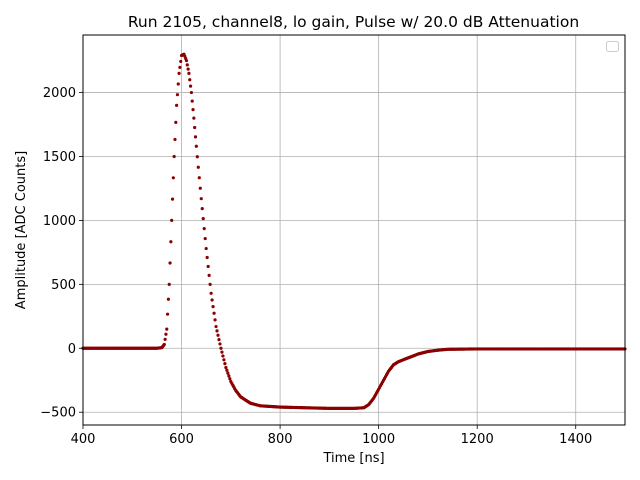 Image resolution: width=640 pixels, height=480 pixels. What do you see at coordinates (59, 93) in the screenshot?
I see `y-tick-label: 2000` at bounding box center [59, 93].